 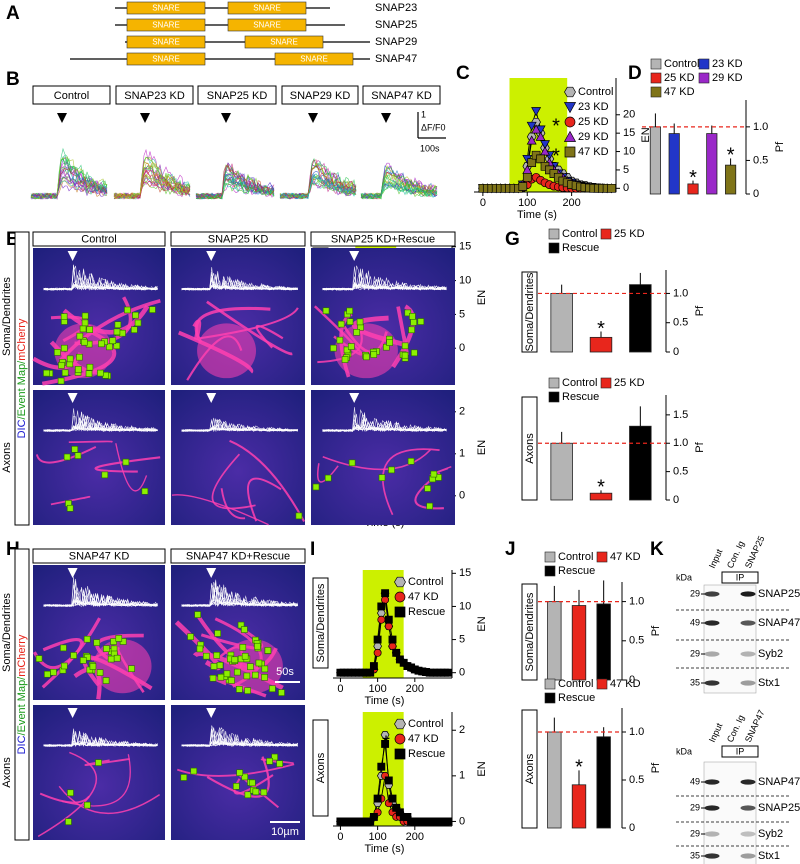 What do you see at coordinates (629, 133) in the screenshot?
I see `y-tick-label: 15` at bounding box center [629, 133].